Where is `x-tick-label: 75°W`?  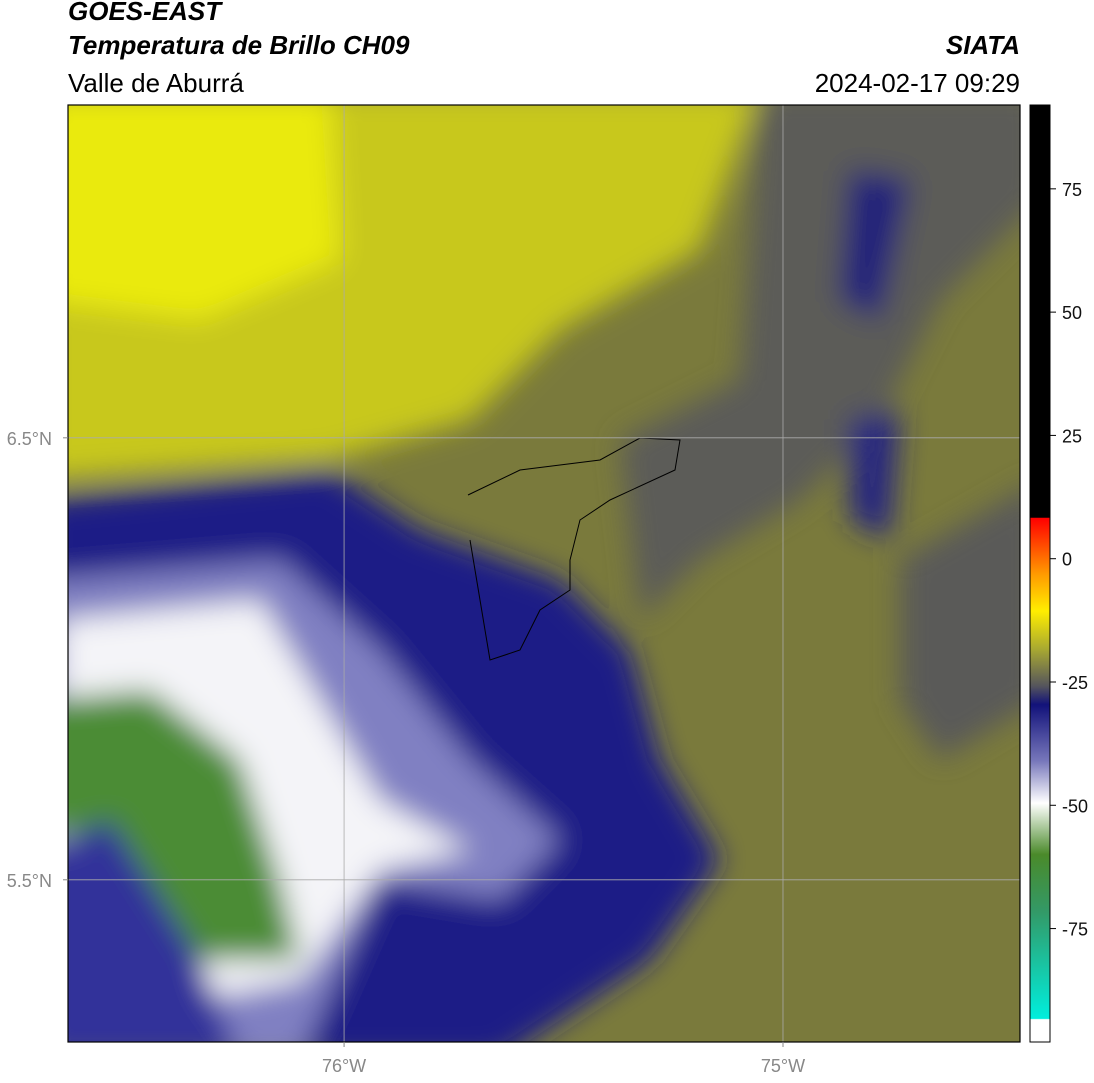 x-tick-label: 75°W is located at coordinates (783, 1066).